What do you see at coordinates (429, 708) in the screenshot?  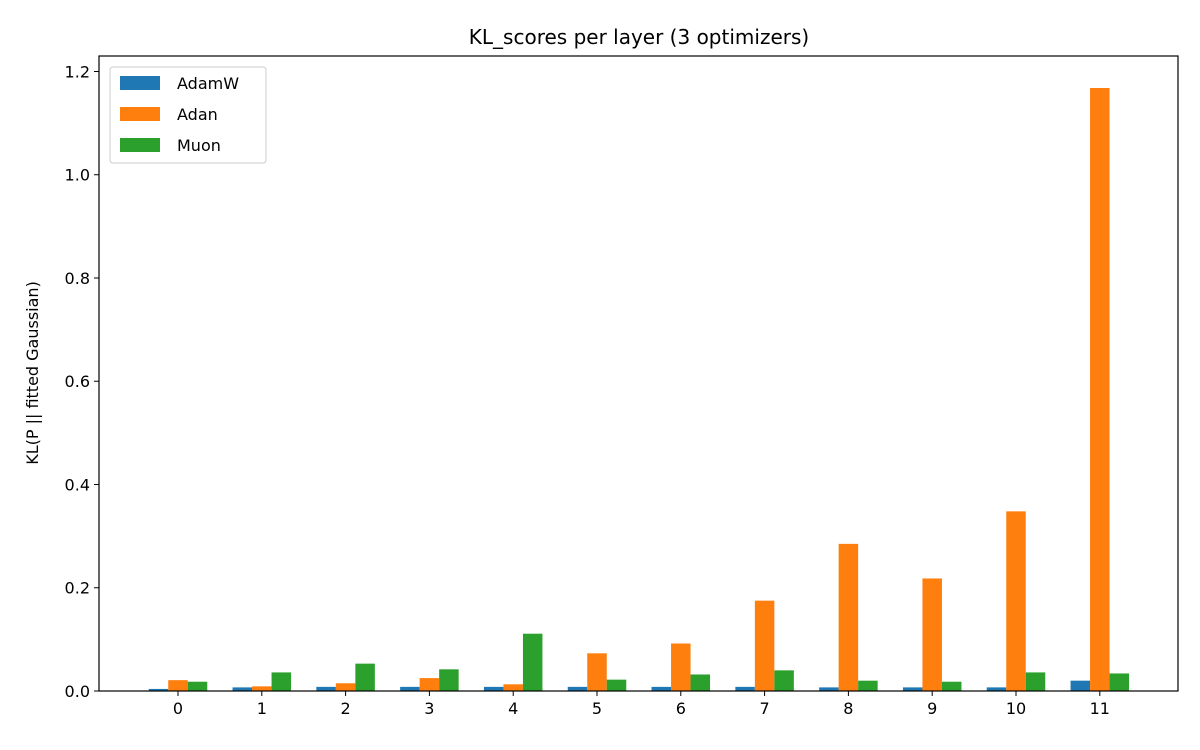 I see `x-tick-label: 3` at bounding box center [429, 708].